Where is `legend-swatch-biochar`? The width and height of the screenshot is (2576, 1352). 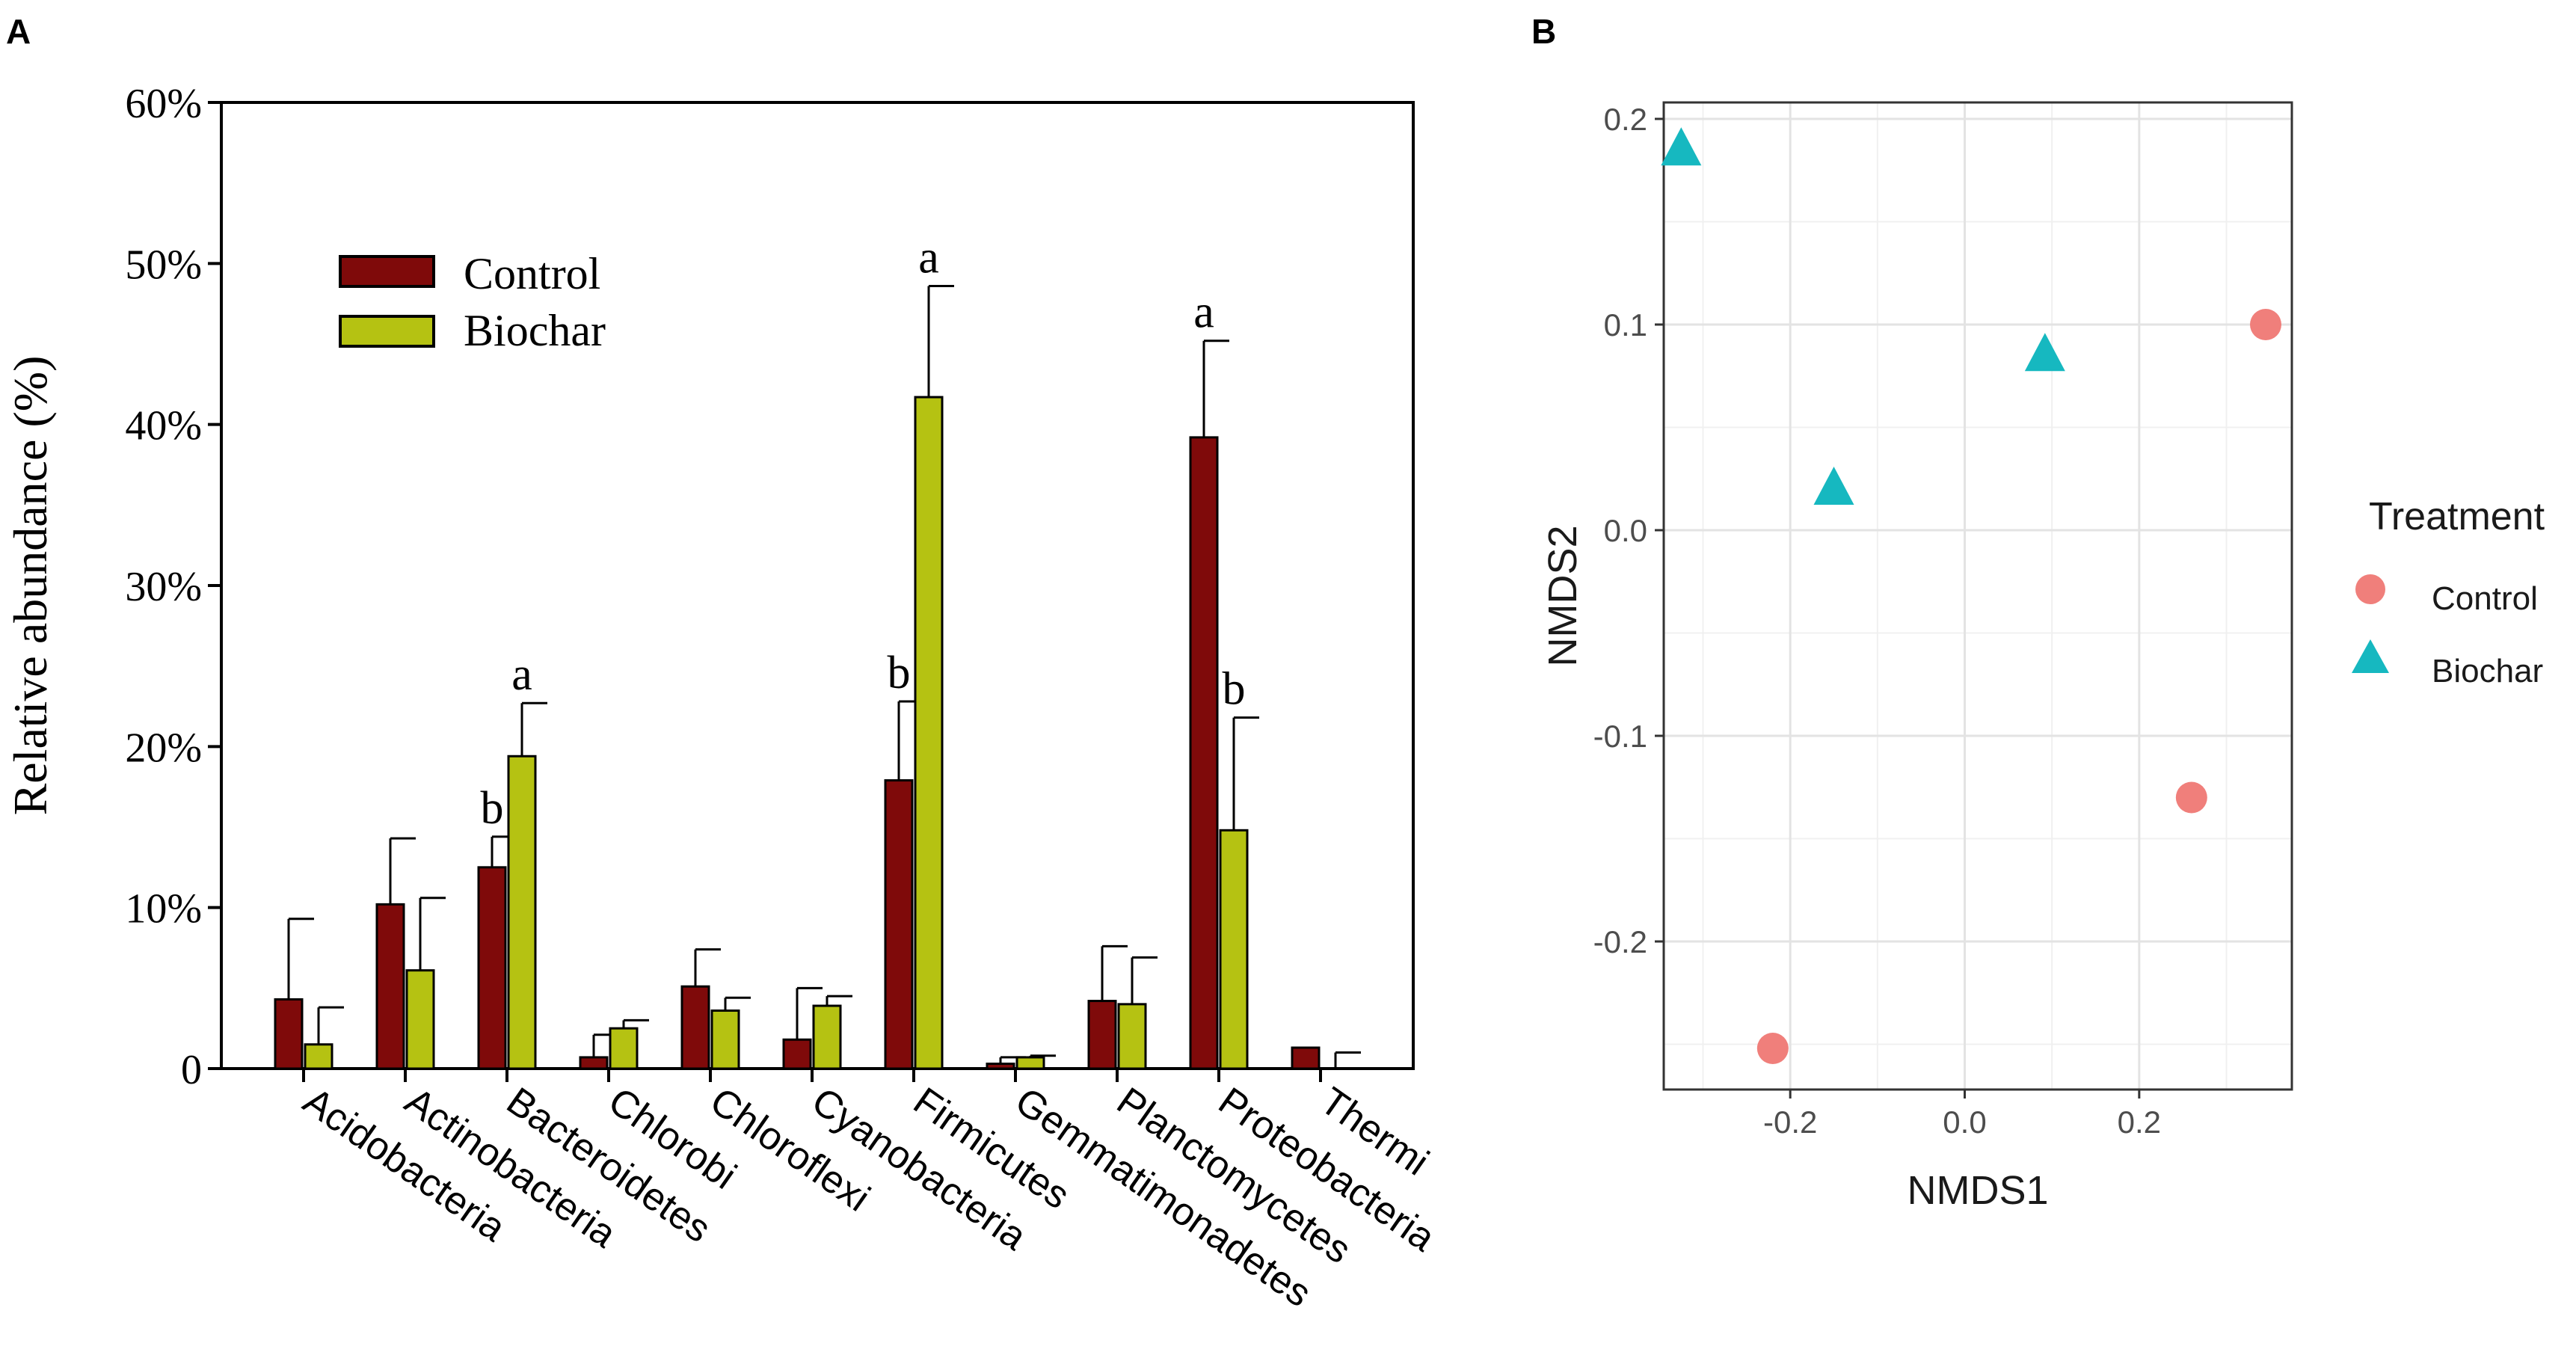 legend-swatch-biochar is located at coordinates (387, 331).